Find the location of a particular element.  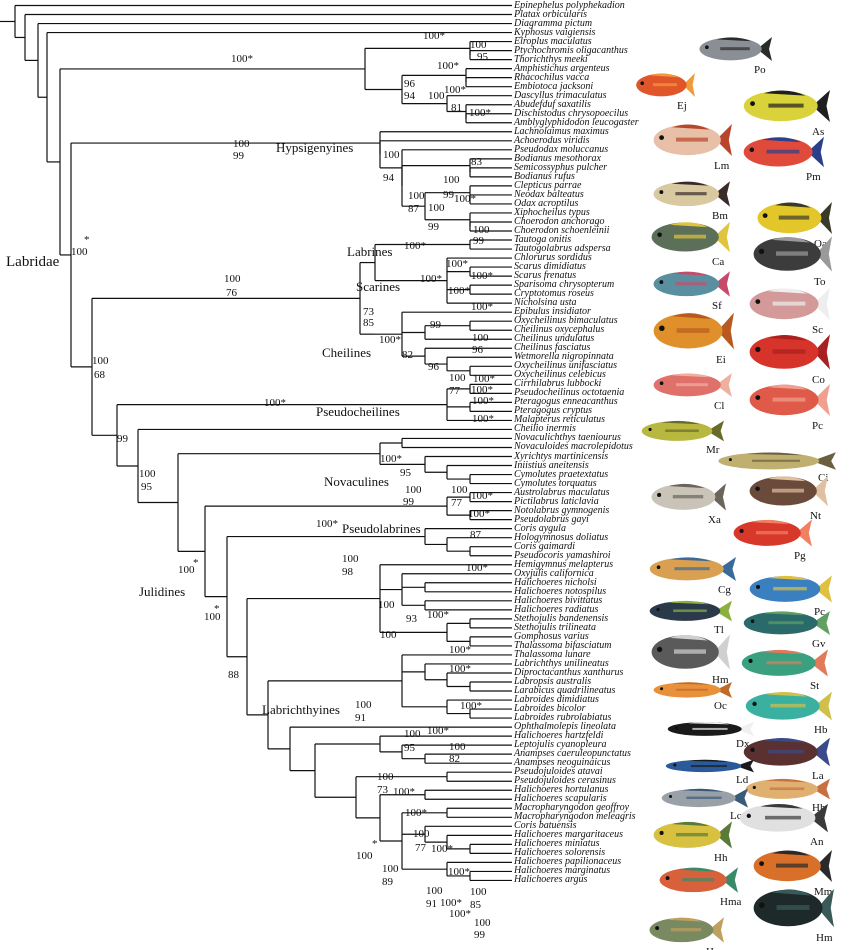

support-value: 87 is located at coordinates (413, 209).